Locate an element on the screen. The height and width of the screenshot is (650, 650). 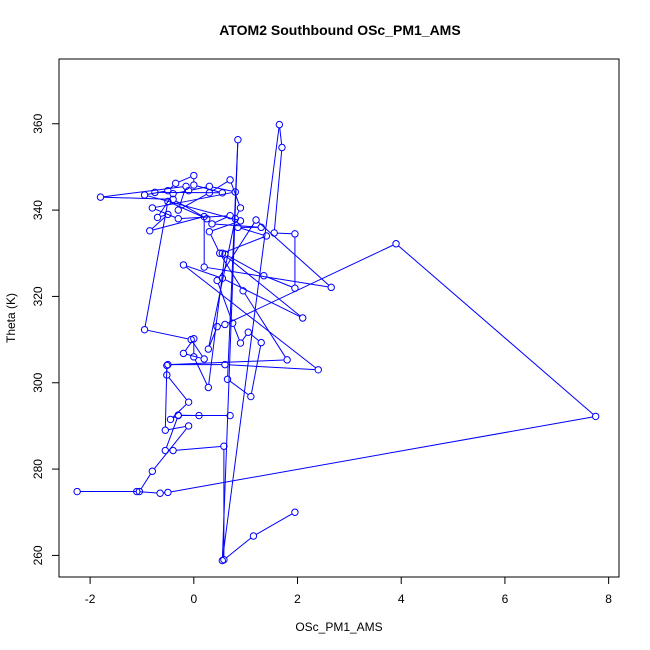
x-tick-label: 0 is located at coordinates (193, 599).